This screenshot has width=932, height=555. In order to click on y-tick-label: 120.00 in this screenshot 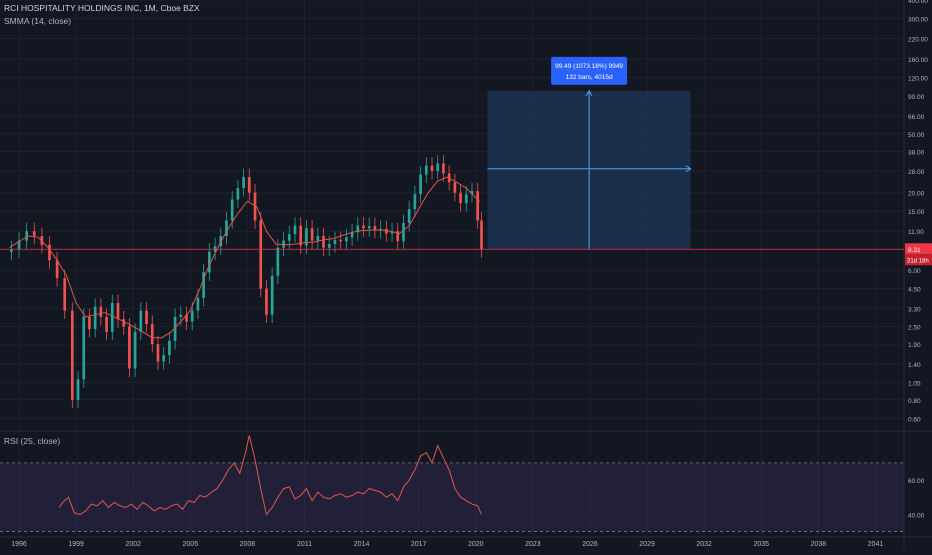, I will do `click(918, 78)`.